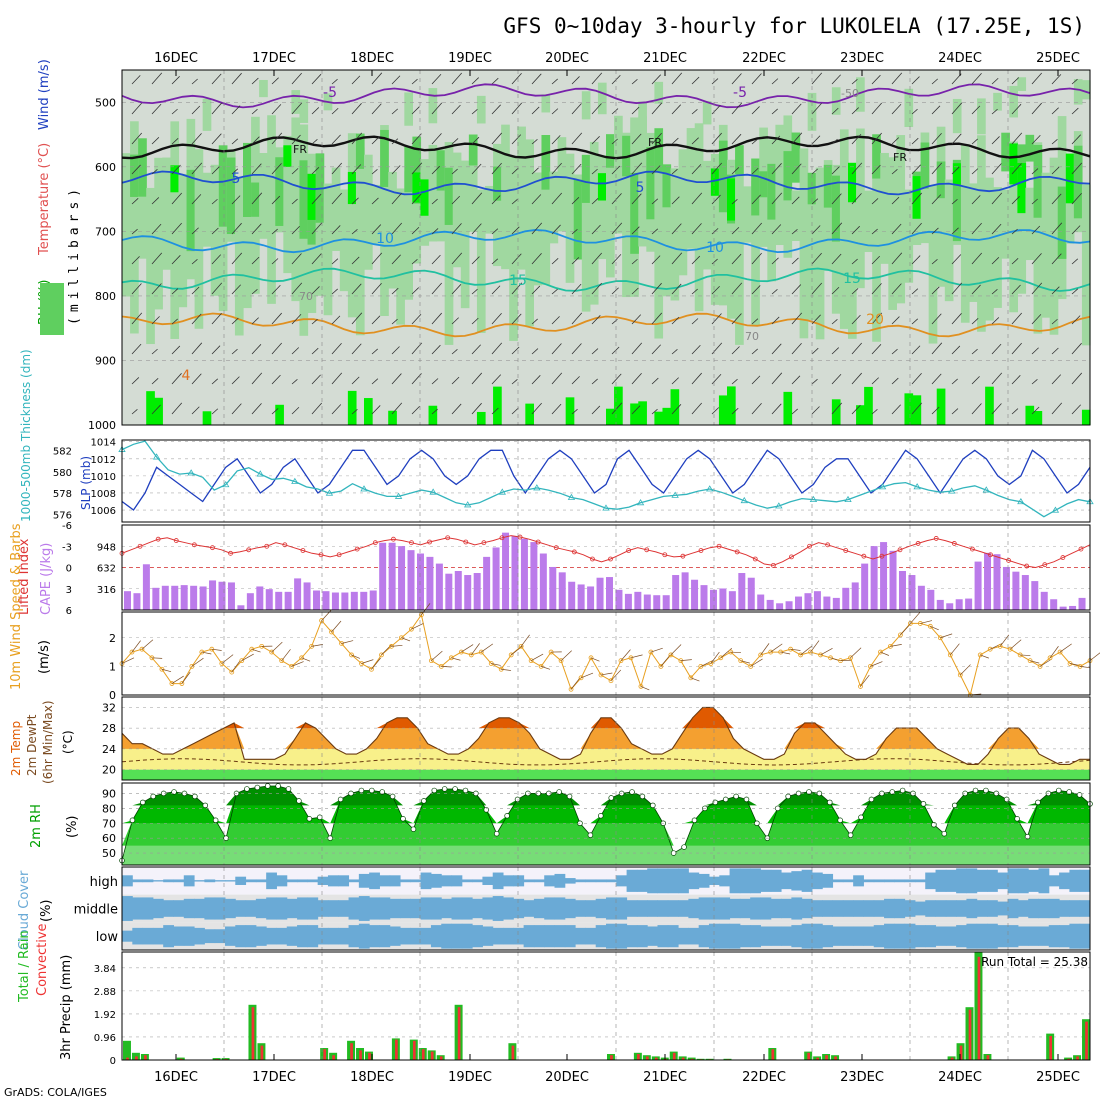 The width and height of the screenshot is (1100, 1100). I want to click on date-label-top: 17DEC, so click(274, 58).